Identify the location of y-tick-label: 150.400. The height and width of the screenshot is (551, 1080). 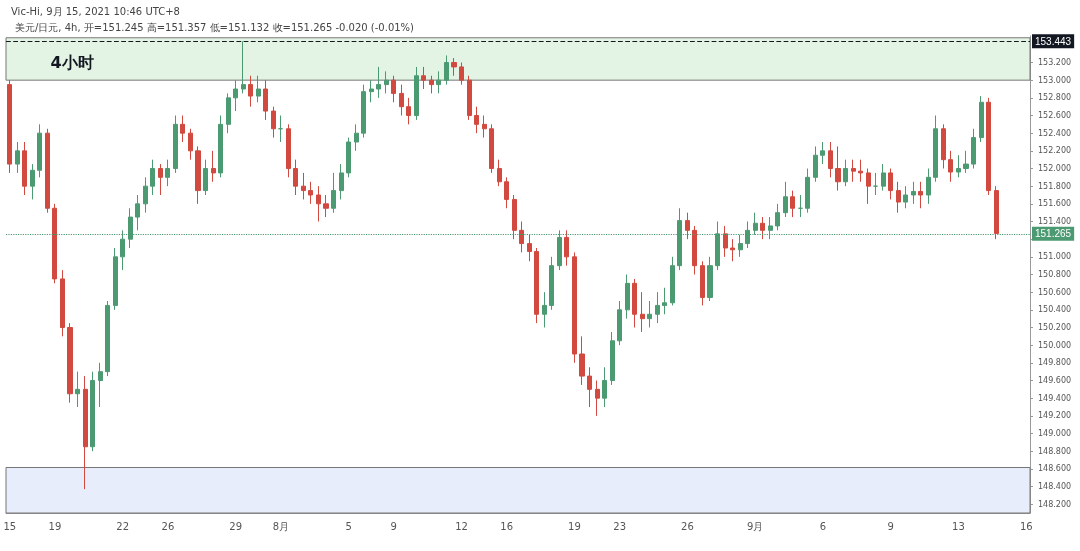
(1055, 310).